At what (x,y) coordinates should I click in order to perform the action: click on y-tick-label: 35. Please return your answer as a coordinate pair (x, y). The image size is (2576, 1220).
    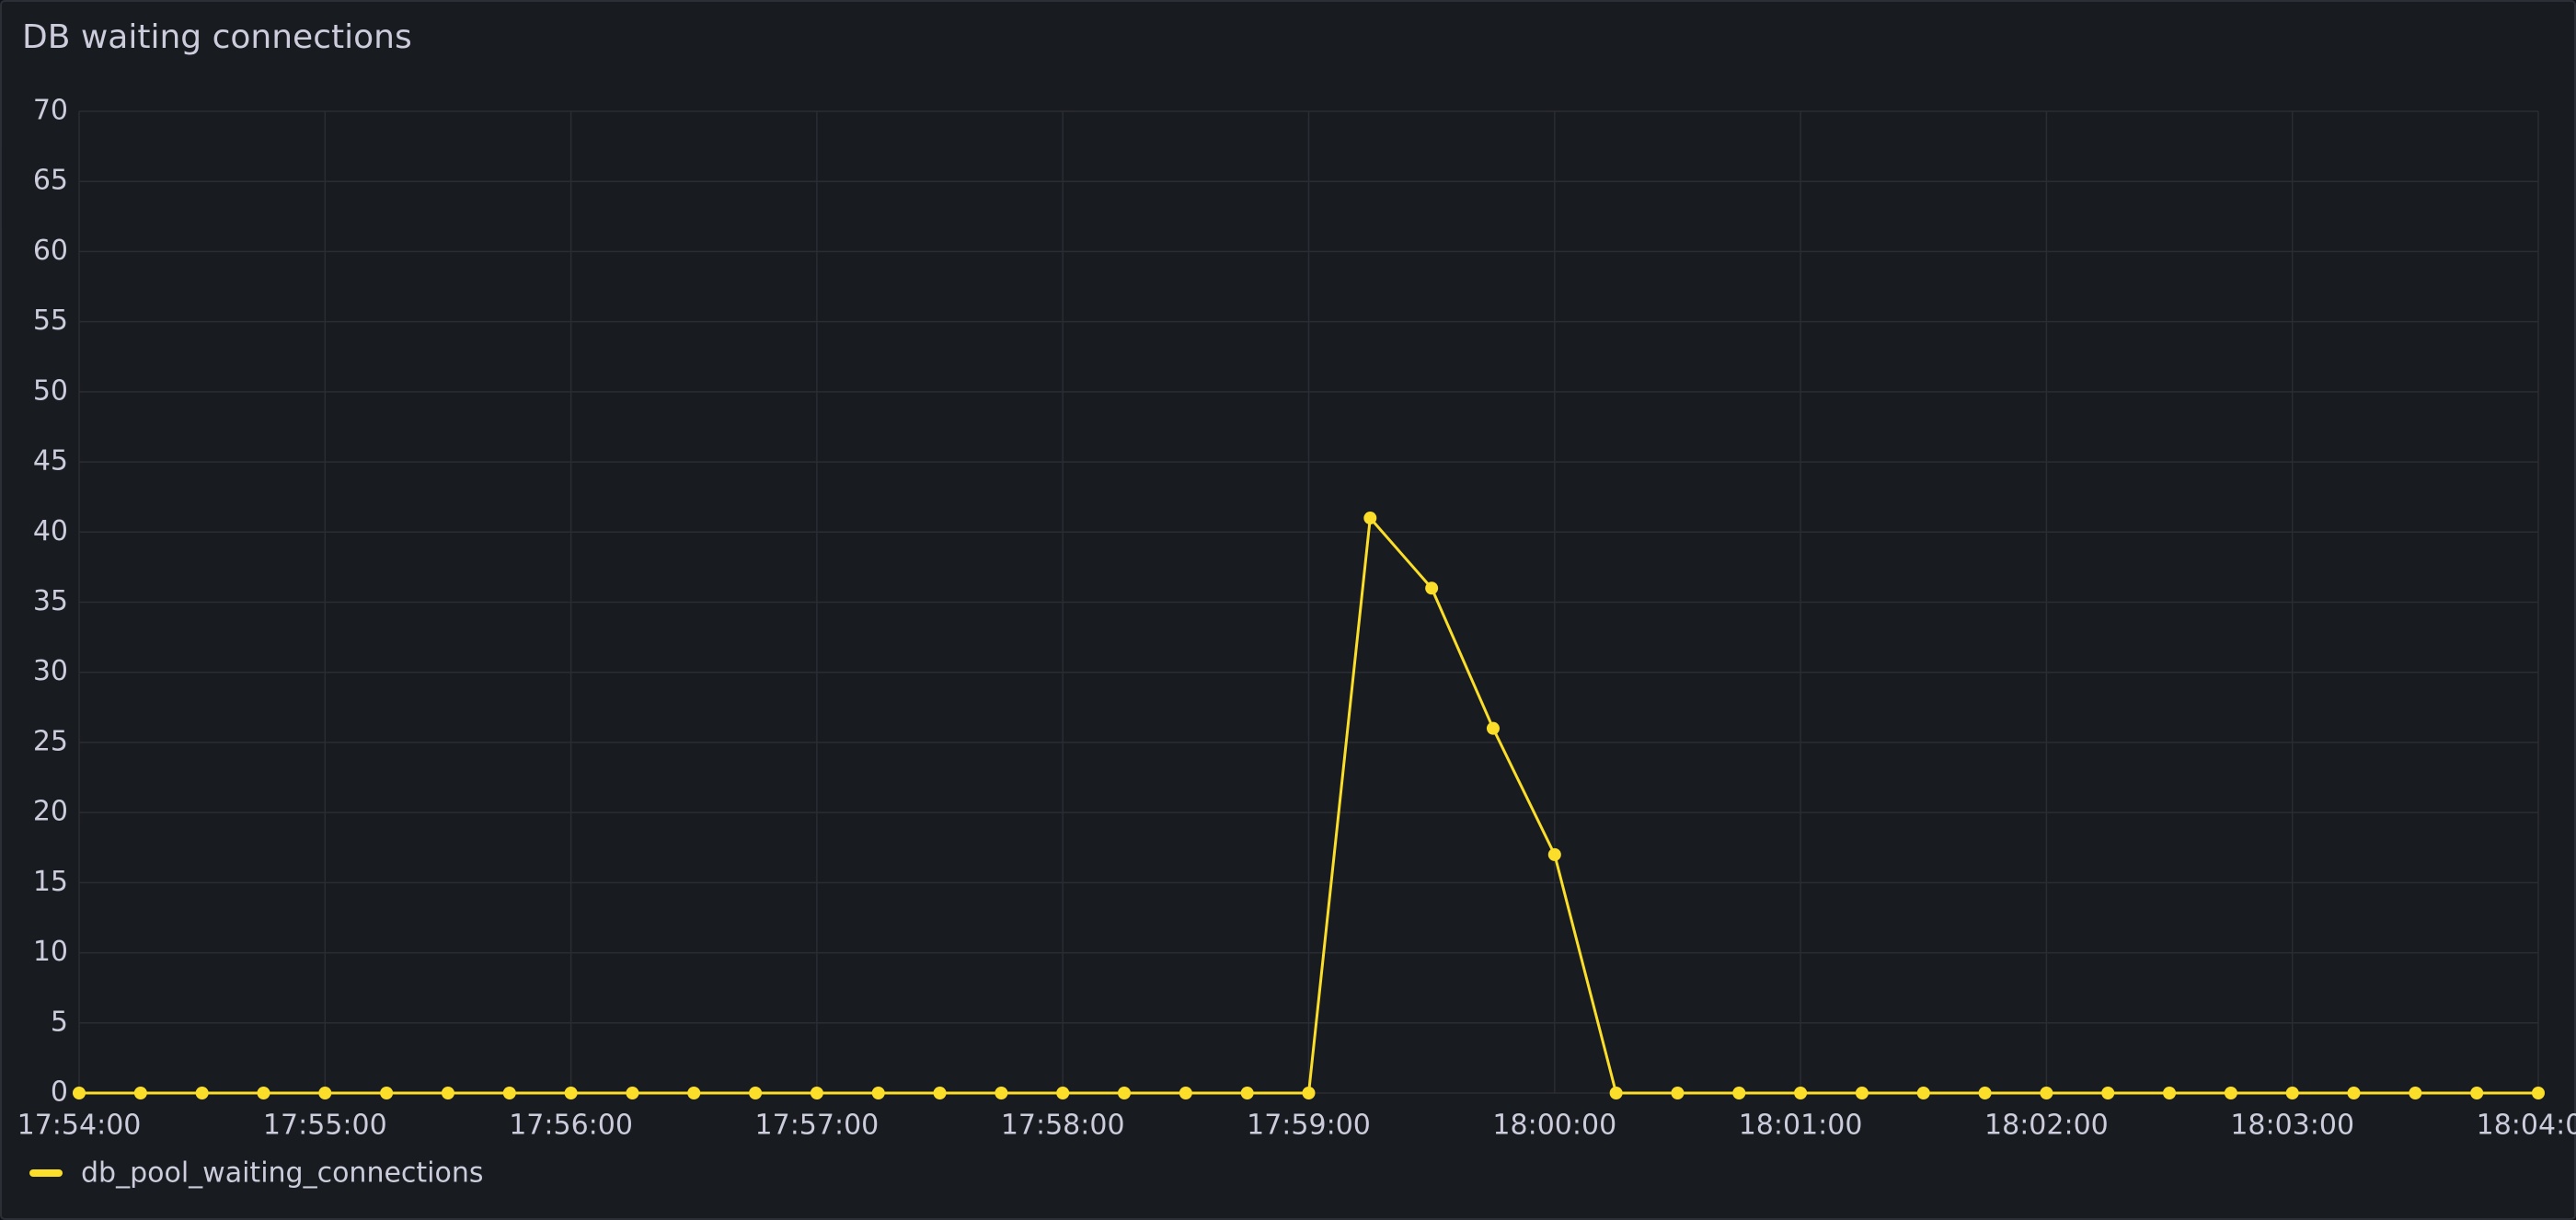
    Looking at the image, I should click on (50, 601).